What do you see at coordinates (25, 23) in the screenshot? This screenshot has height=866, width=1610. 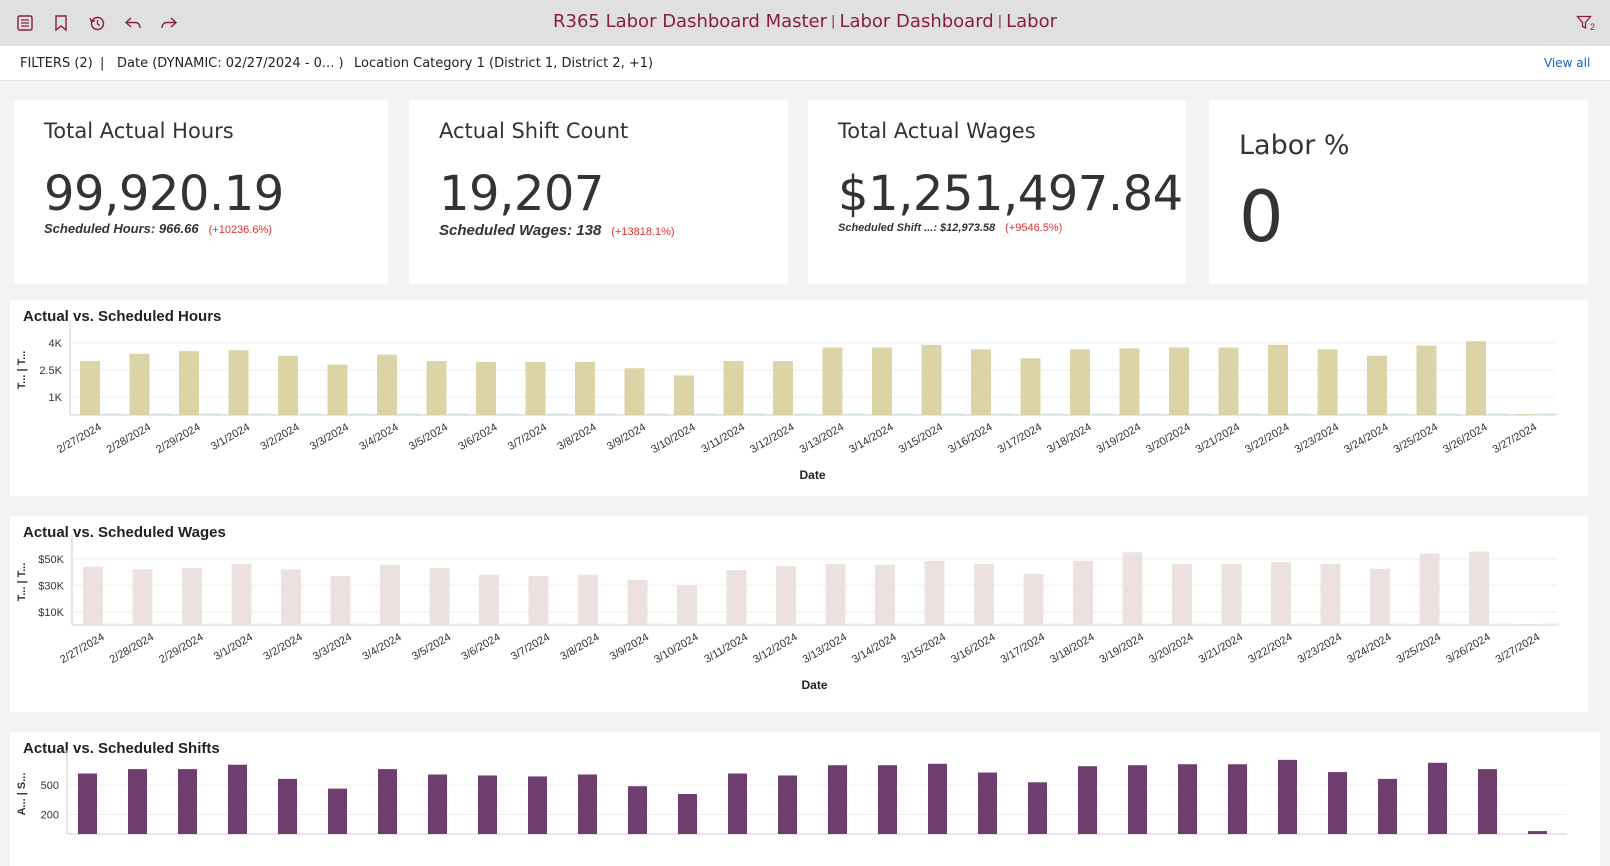 I see `list-icon` at bounding box center [25, 23].